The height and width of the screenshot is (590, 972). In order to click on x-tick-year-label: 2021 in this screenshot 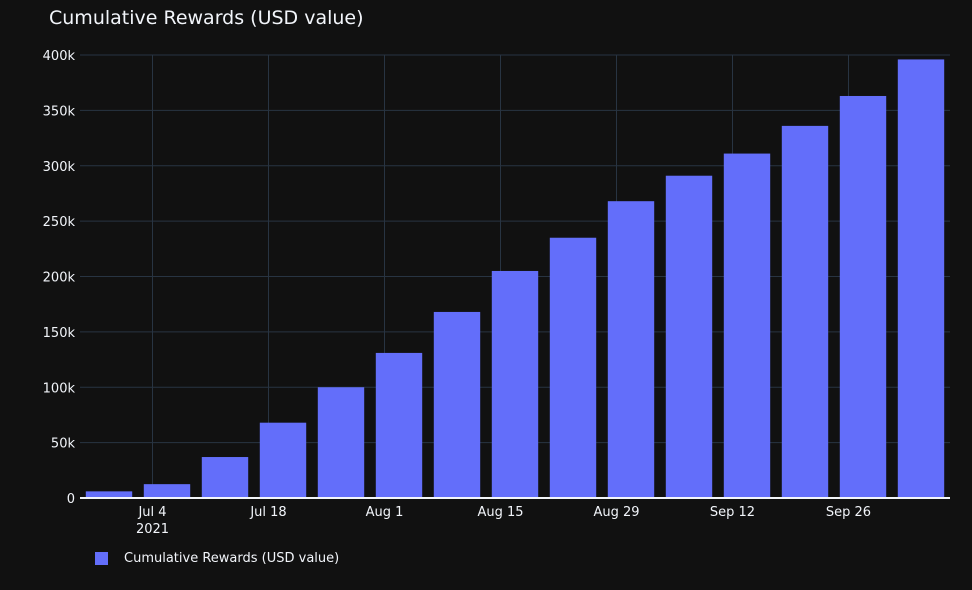, I will do `click(152, 529)`.